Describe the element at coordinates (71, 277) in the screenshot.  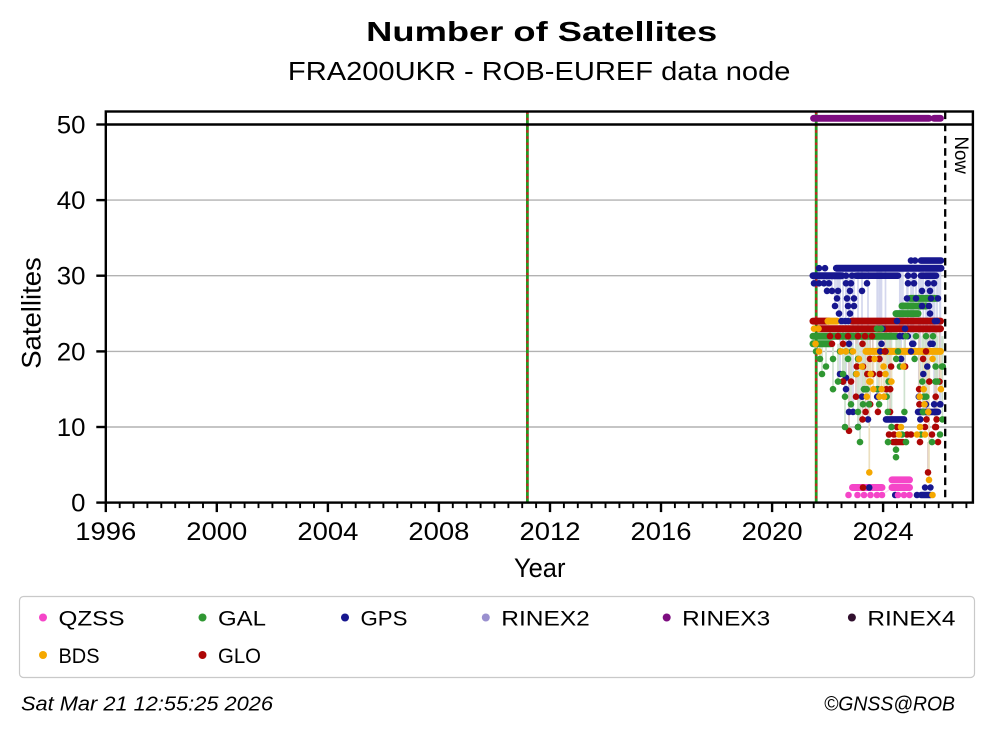
I see `svg-text: 30` at that location.